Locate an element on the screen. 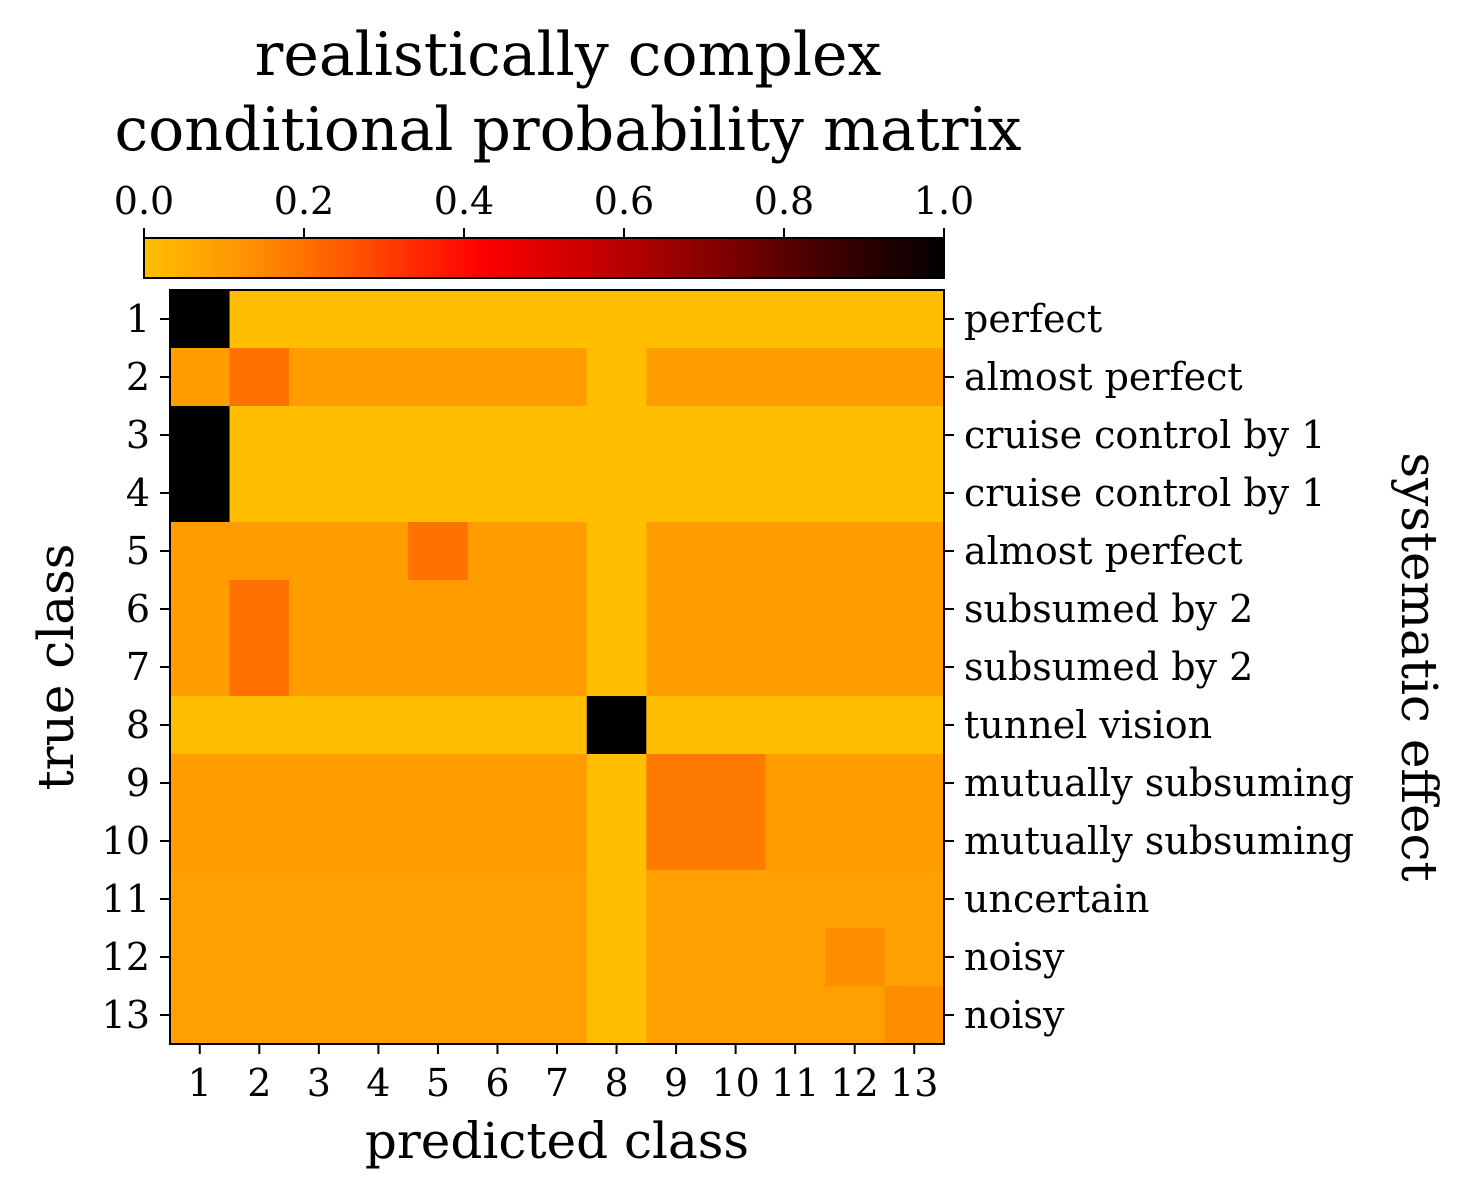 The height and width of the screenshot is (1191, 1466). x-tick-label: 3 is located at coordinates (319, 1083).